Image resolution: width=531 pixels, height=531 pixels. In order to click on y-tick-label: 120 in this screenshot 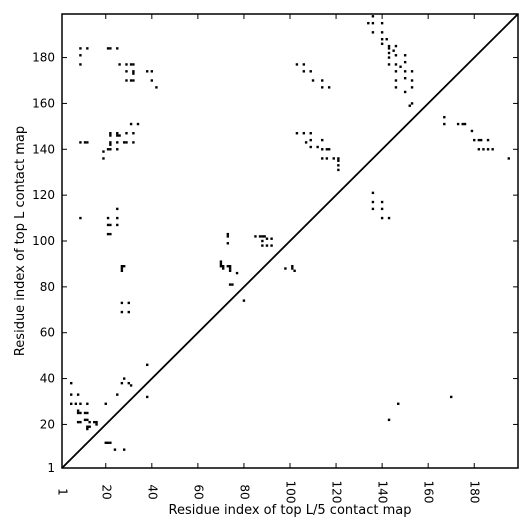, I will do `click(43, 195)`.